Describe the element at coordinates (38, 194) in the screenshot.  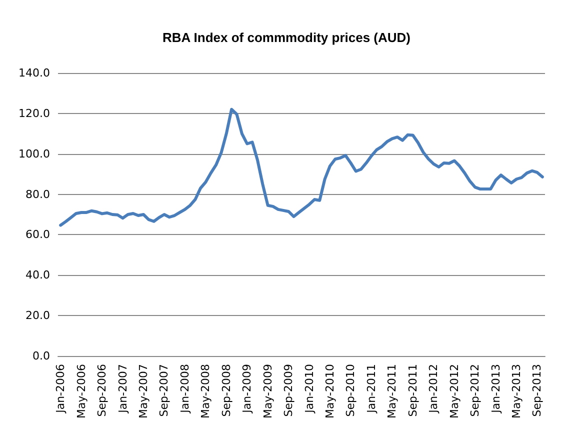
I see `y-tick-label: 80.0` at that location.